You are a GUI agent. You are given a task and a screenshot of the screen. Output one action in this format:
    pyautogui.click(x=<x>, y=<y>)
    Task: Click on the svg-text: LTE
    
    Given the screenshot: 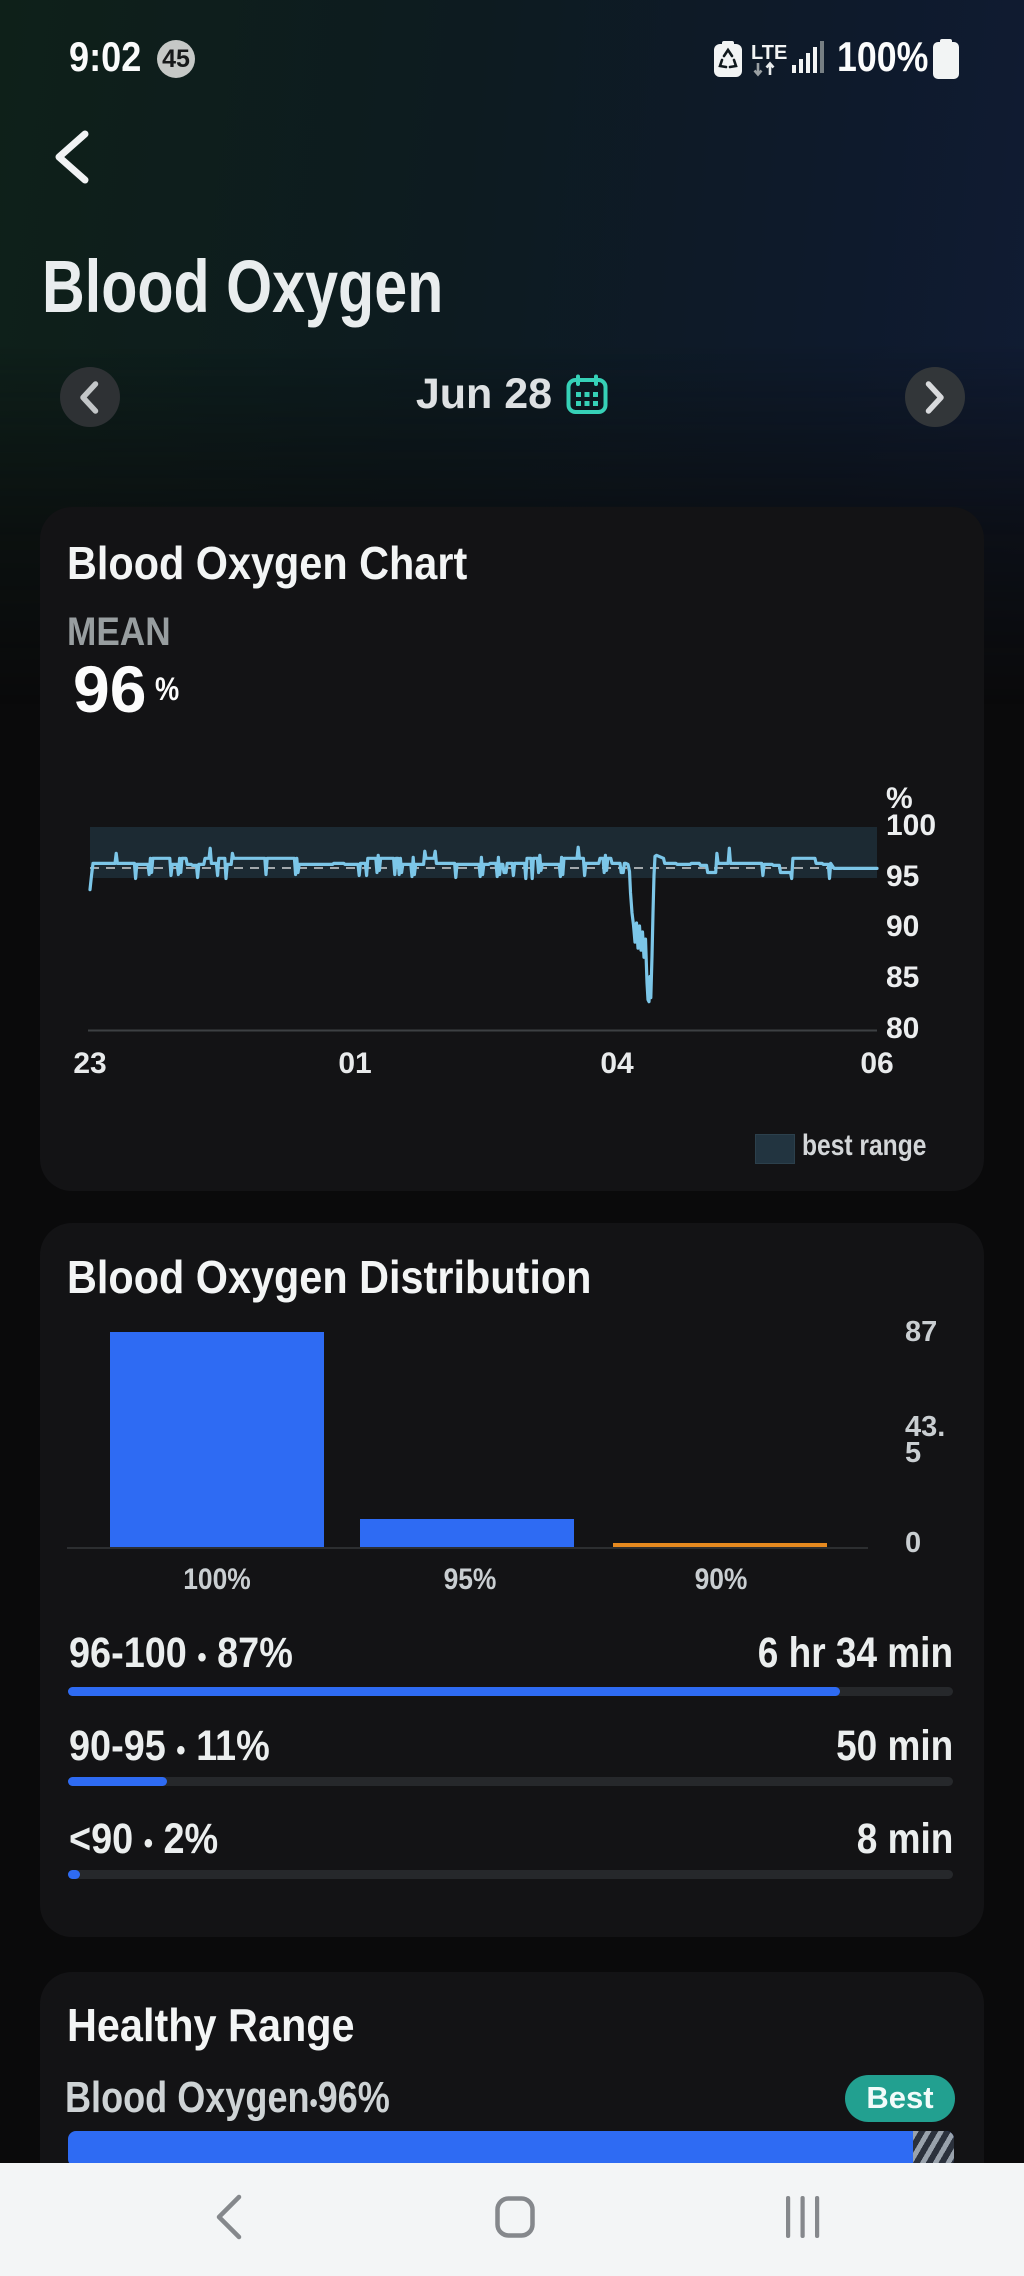 What is the action you would take?
    pyautogui.click(x=769, y=53)
    